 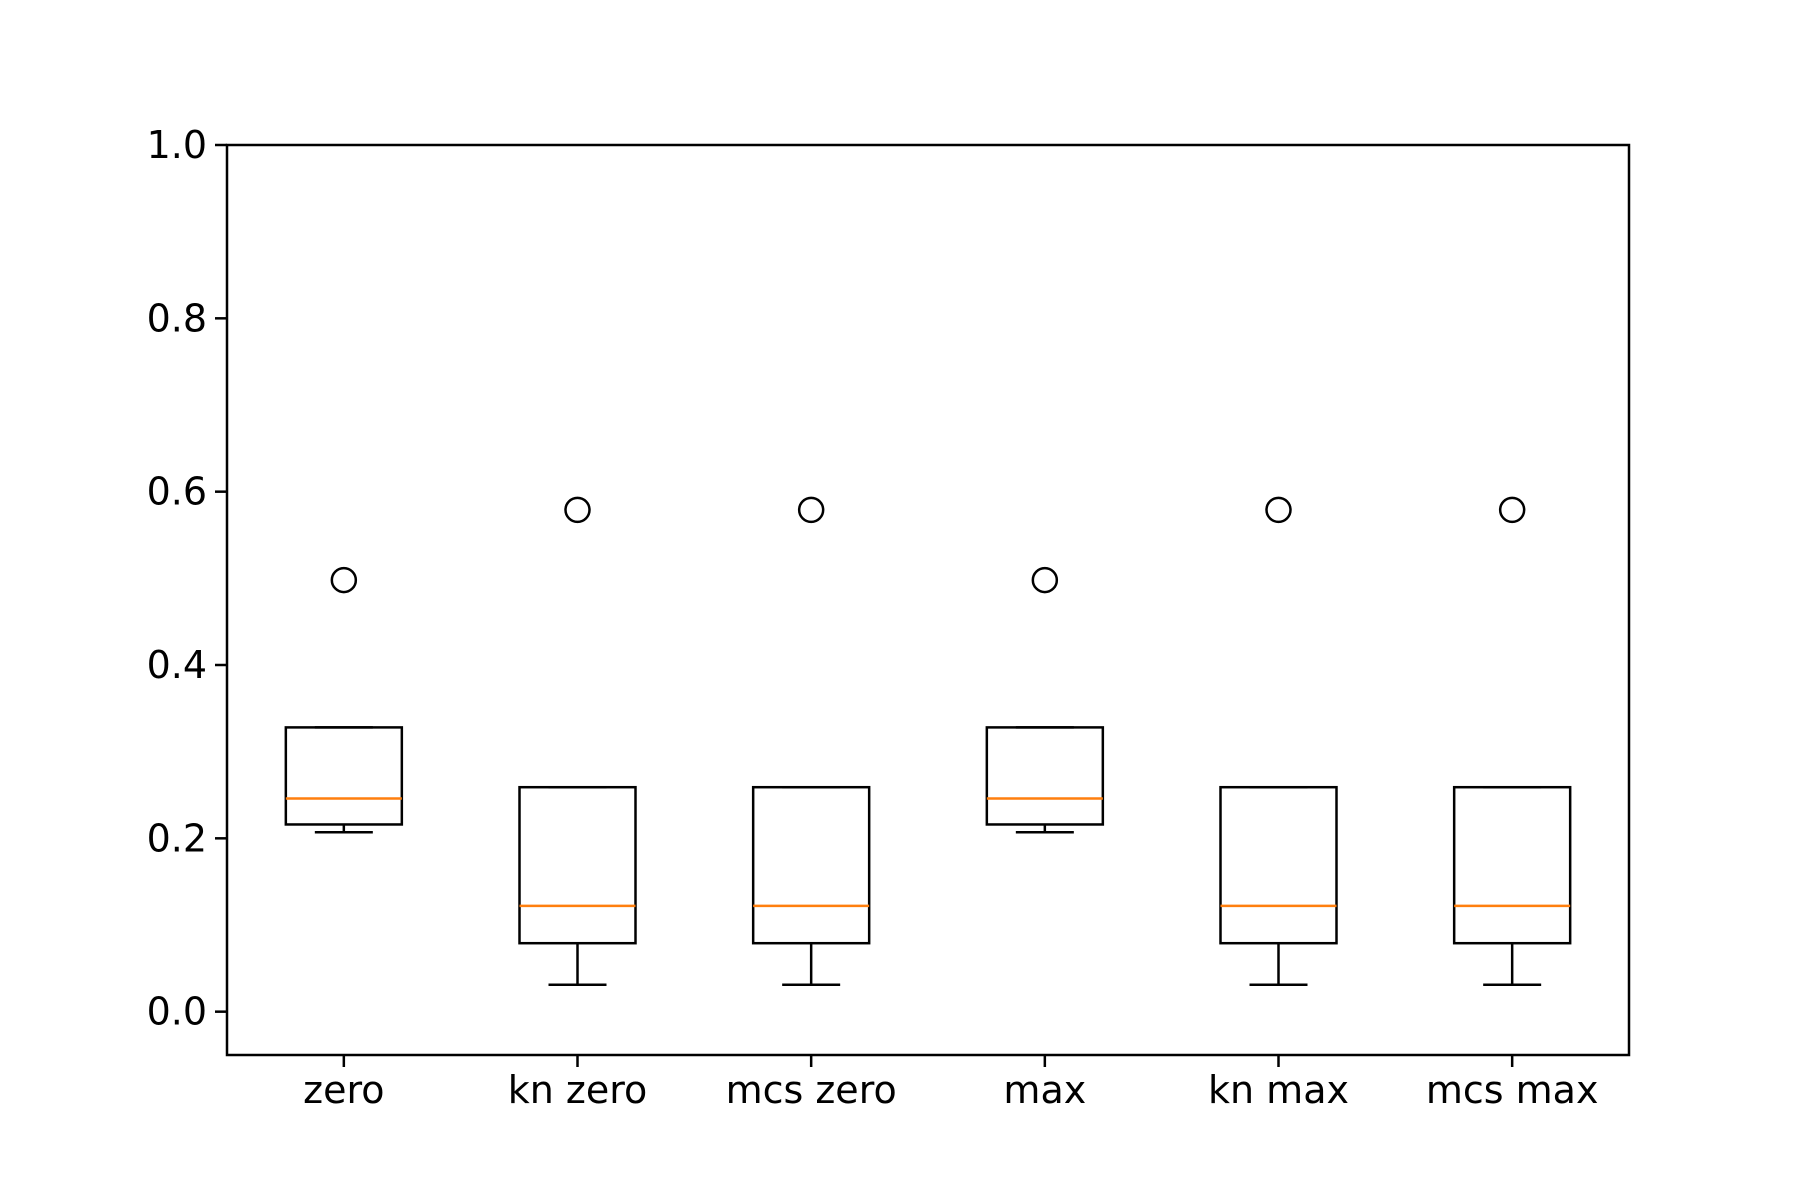 I want to click on y-tick-label: 0.2, so click(x=177, y=838).